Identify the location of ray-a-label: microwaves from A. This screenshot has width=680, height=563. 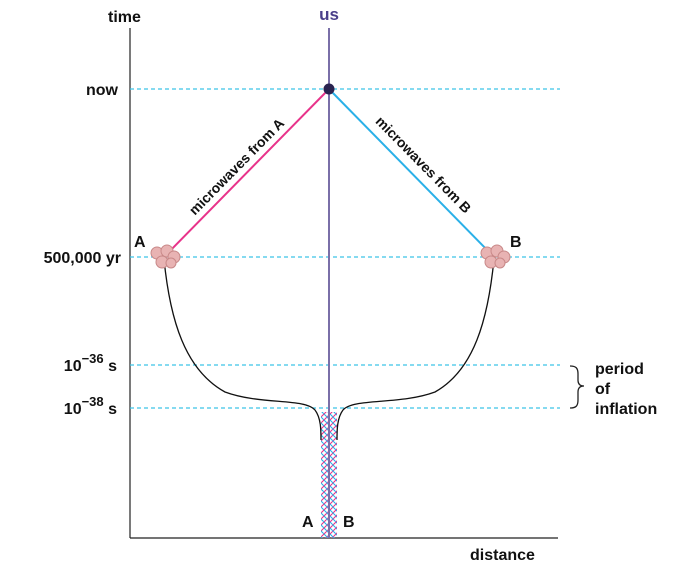
(237, 166).